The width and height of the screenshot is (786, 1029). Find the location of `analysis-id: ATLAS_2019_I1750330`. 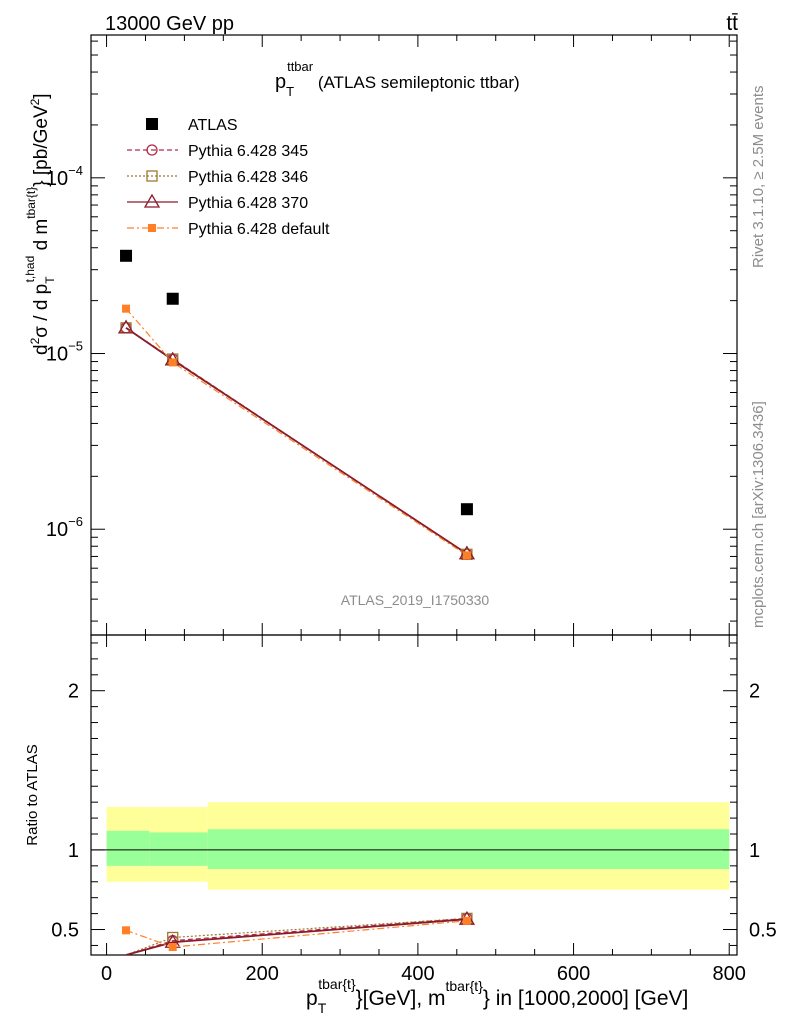

analysis-id: ATLAS_2019_I1750330 is located at coordinates (415, 600).